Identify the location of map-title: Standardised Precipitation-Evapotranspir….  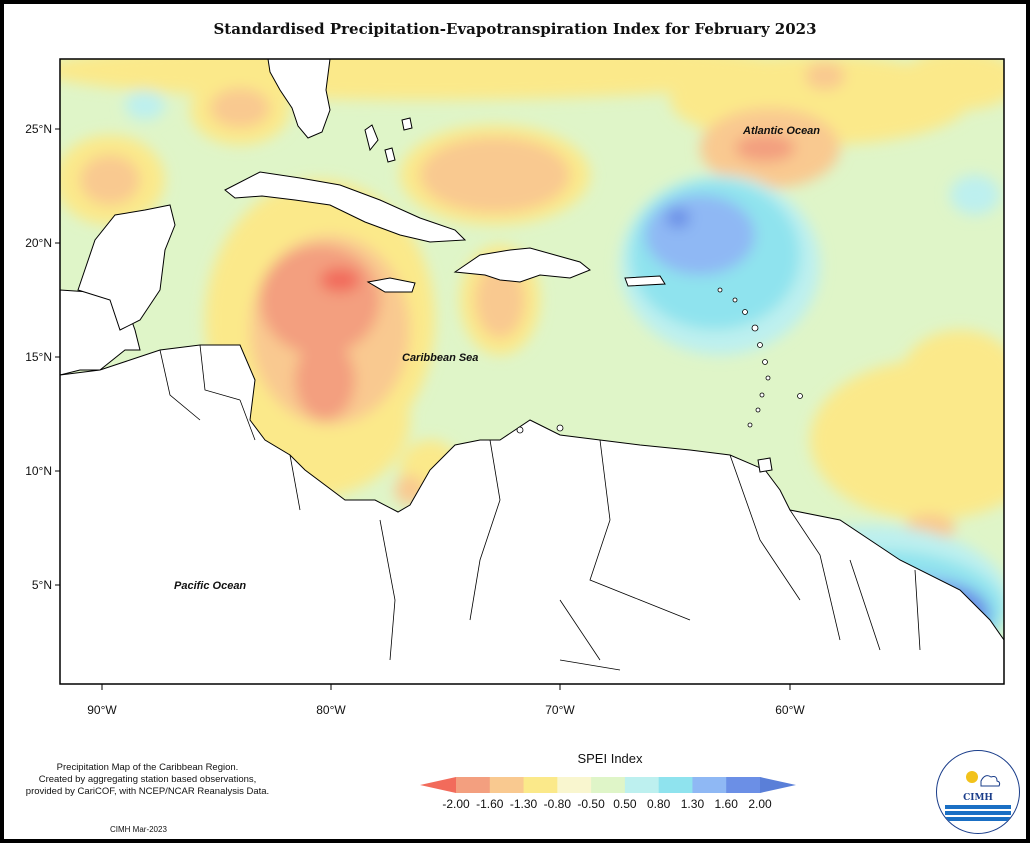
(515, 29).